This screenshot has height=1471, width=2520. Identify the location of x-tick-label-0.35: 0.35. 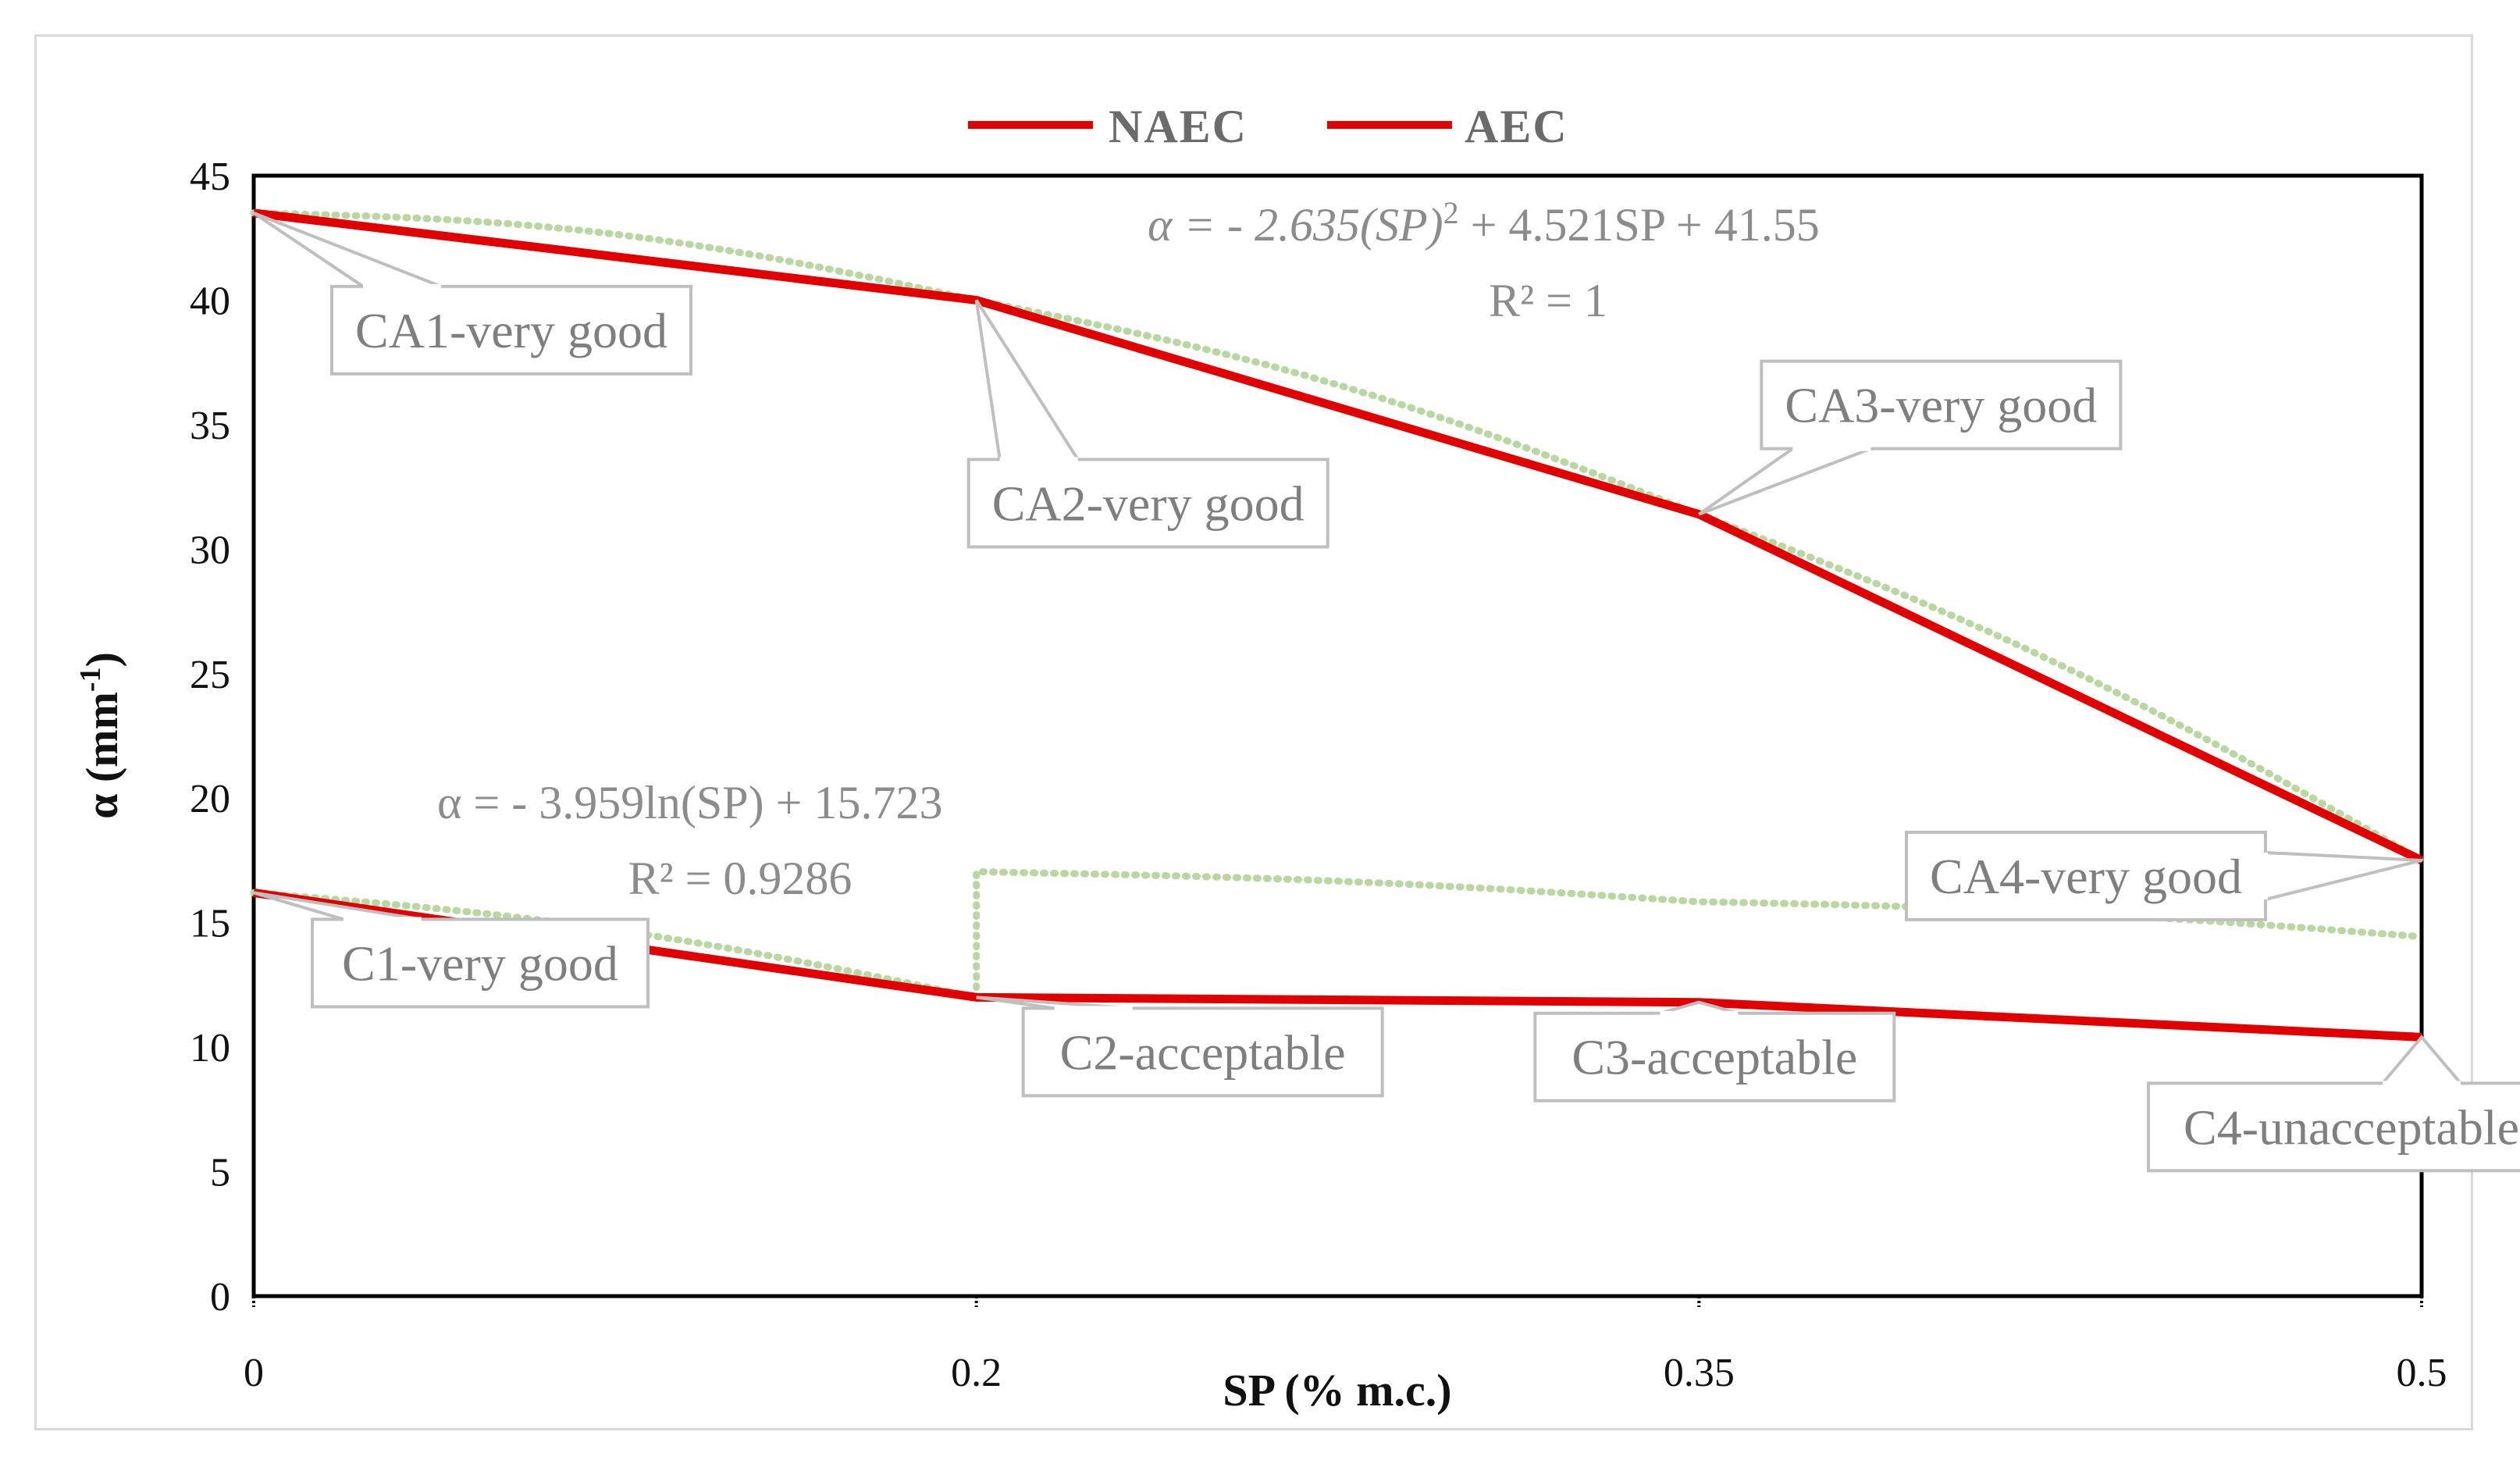
(1699, 1373).